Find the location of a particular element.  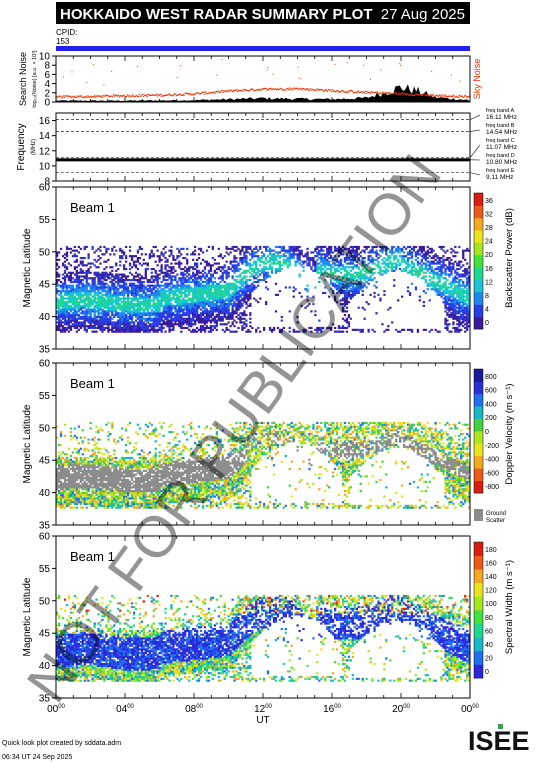

y-tick-label: 10 is located at coordinates (45, 57).